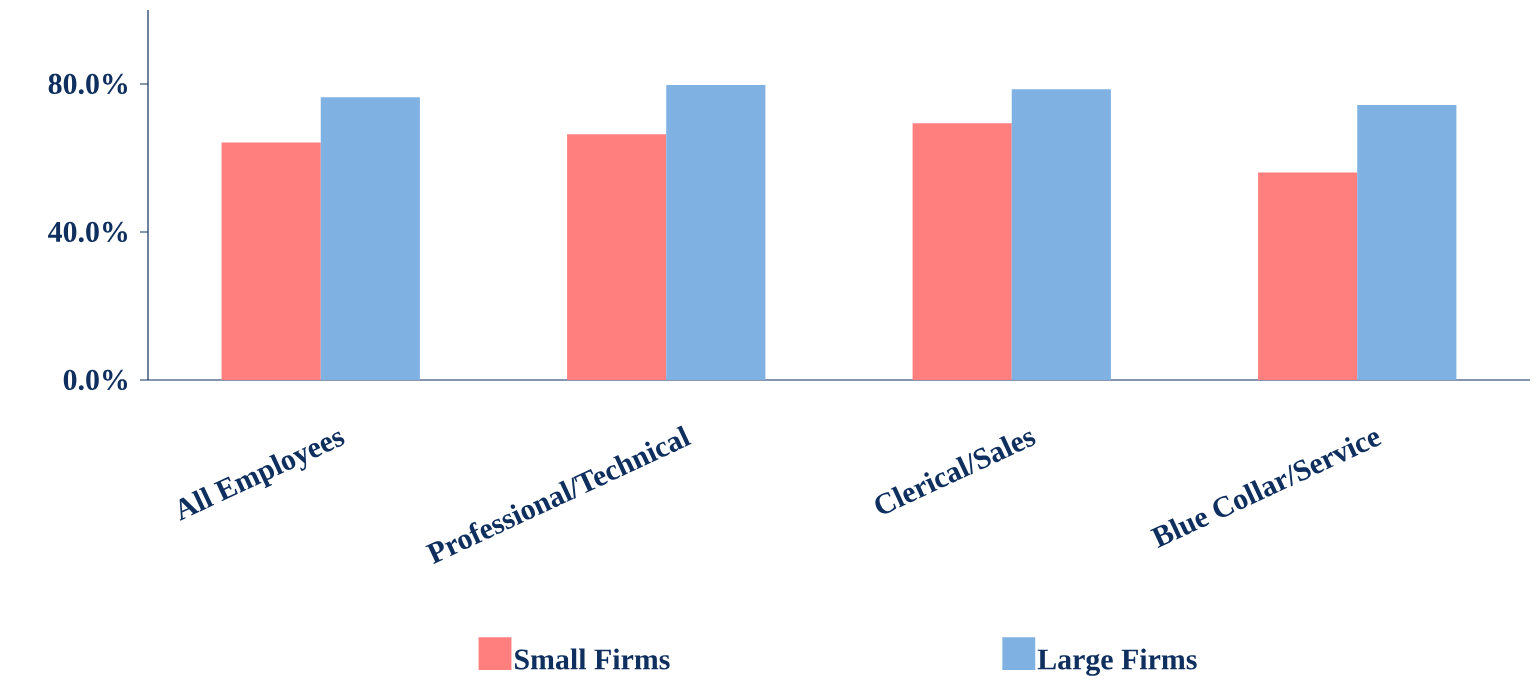 This screenshot has height=692, width=1537. Describe the element at coordinates (88, 232) in the screenshot. I see `y-tick-label: 40.0%` at that location.